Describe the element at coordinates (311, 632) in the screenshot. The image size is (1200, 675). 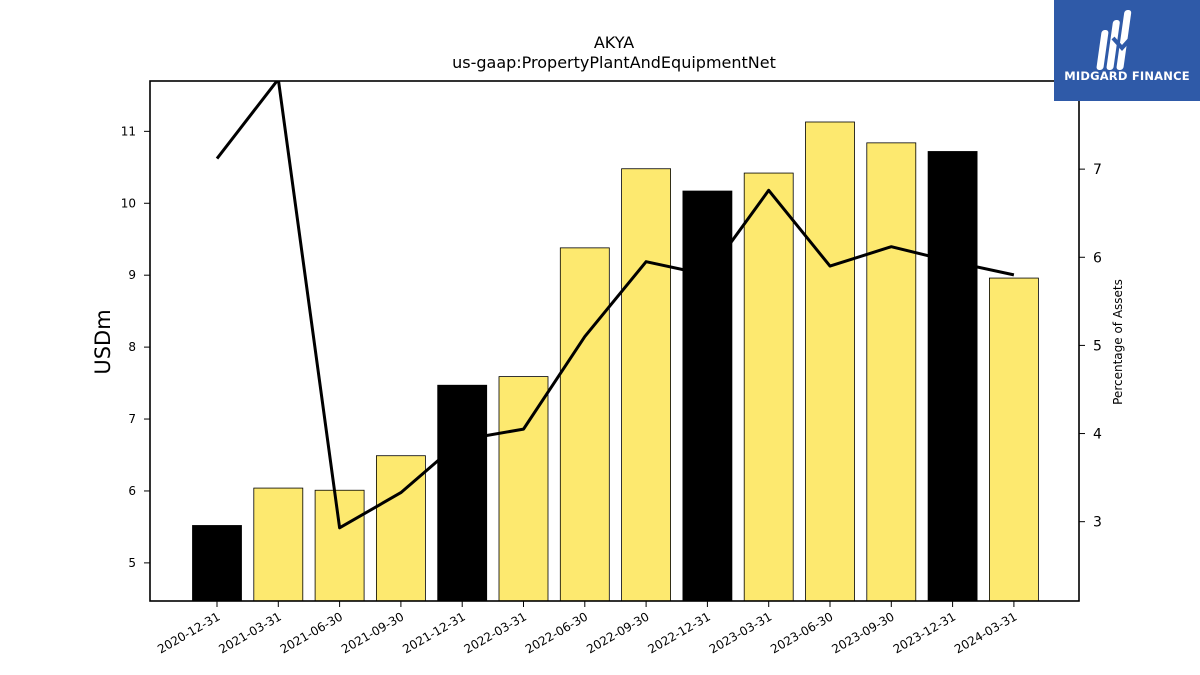
I see `x-tick-label: 2021-06-30` at that location.